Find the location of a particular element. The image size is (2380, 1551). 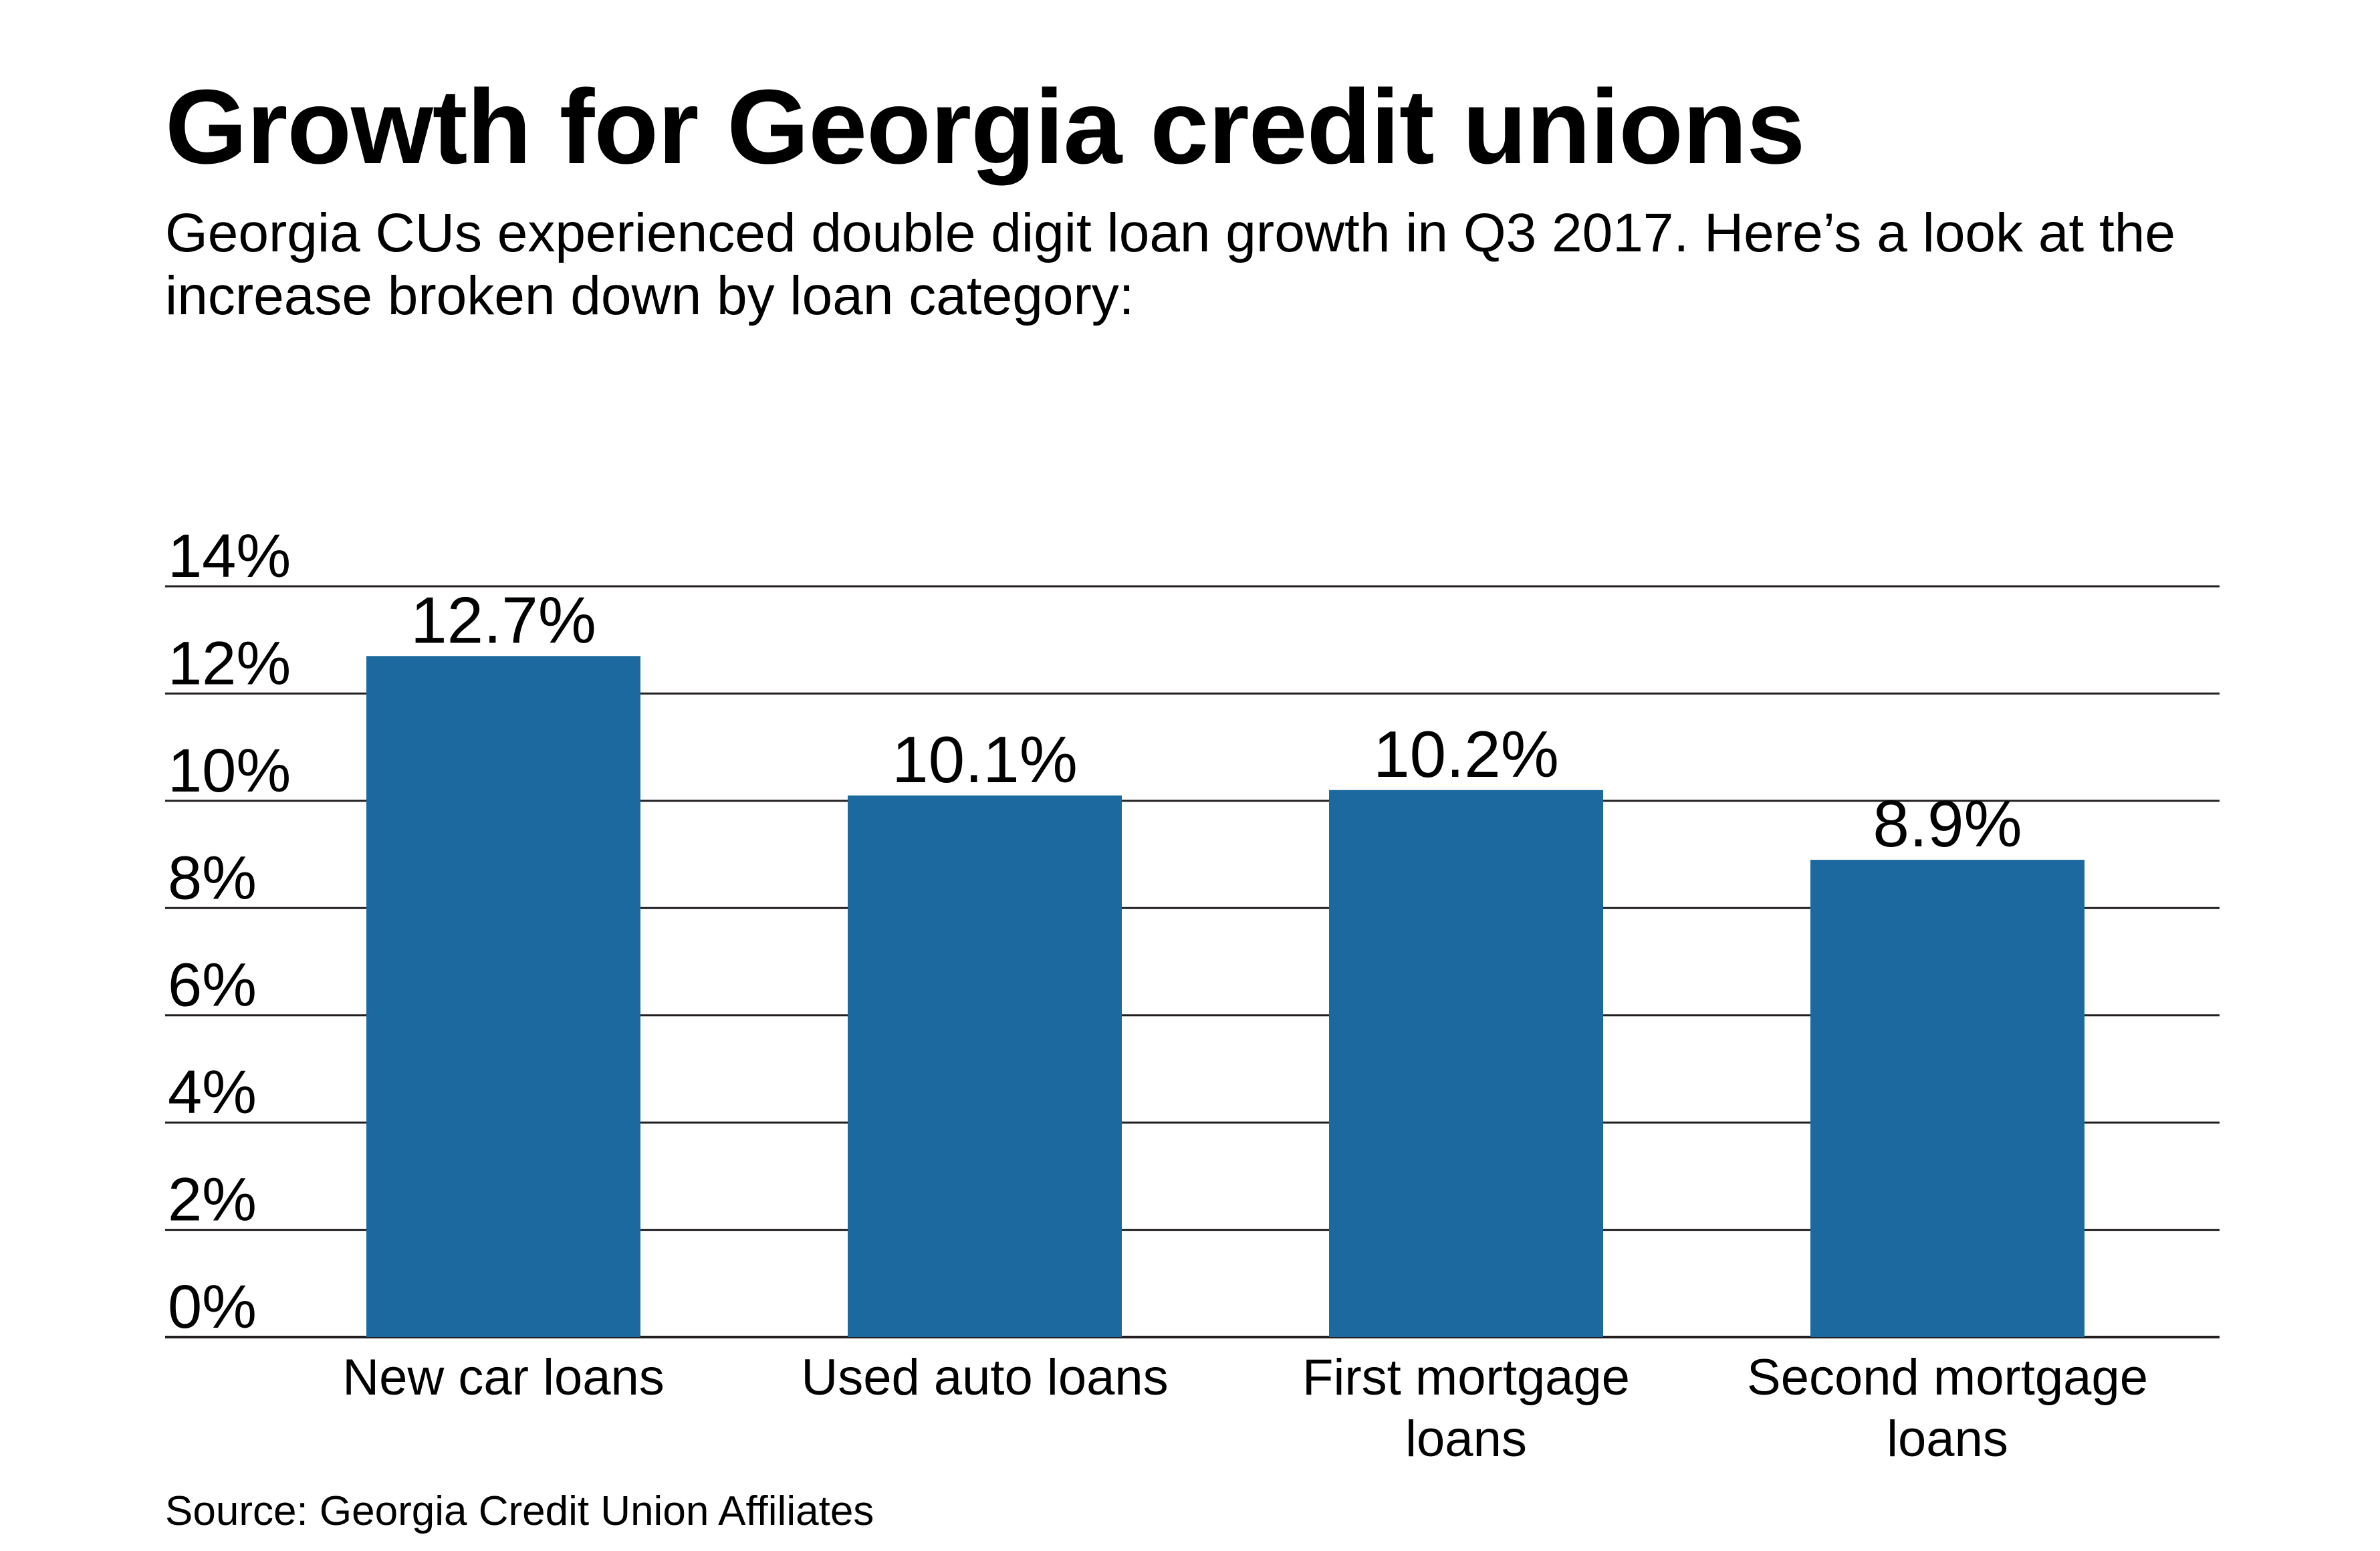

chart-title: Growth for Georgia credit unions is located at coordinates (985, 127).